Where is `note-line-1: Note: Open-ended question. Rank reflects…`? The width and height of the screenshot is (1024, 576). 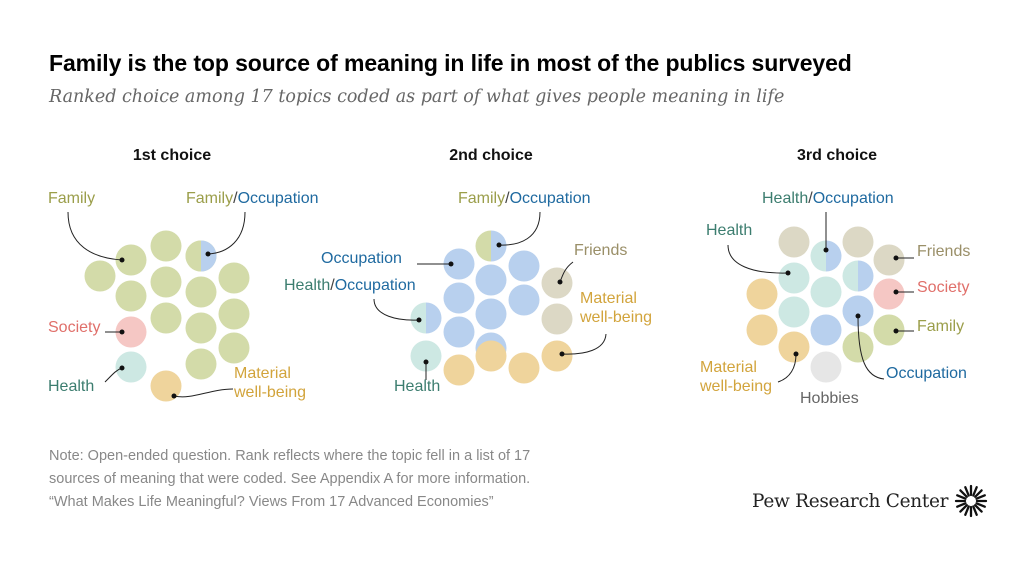
note-line-1: Note: Open-ended question. Rank reflects… is located at coordinates (290, 456).